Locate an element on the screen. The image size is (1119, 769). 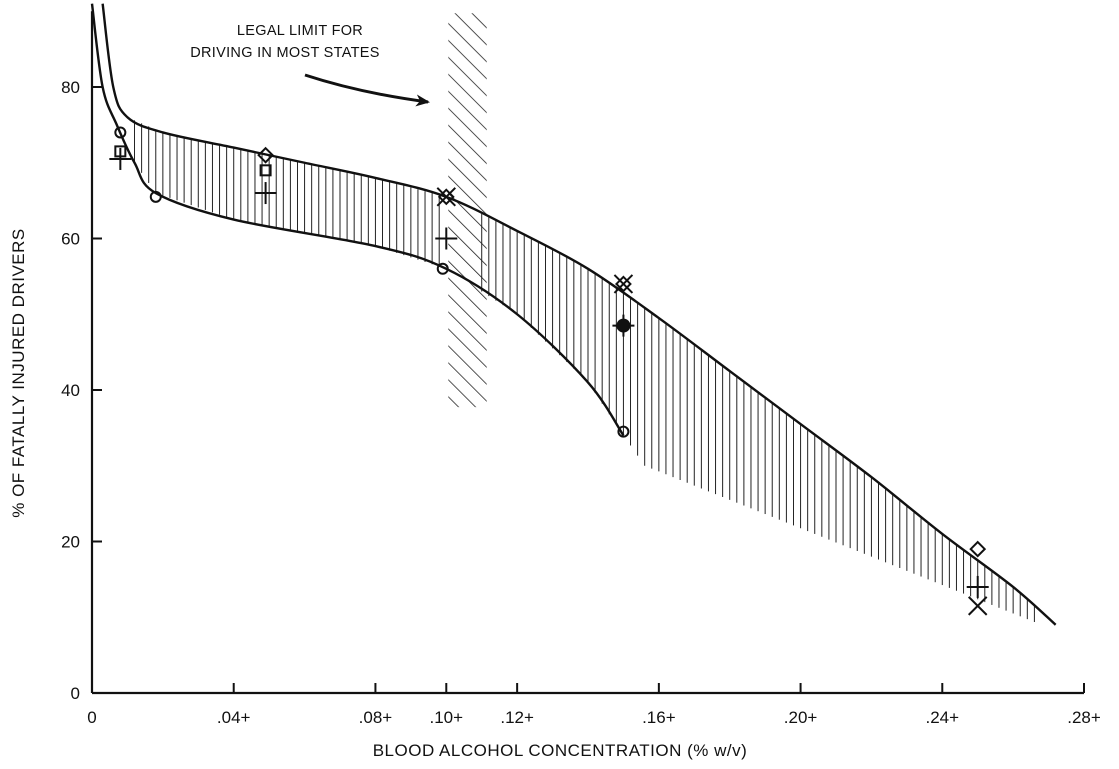
x-ticks is located at coordinates (658, 688).